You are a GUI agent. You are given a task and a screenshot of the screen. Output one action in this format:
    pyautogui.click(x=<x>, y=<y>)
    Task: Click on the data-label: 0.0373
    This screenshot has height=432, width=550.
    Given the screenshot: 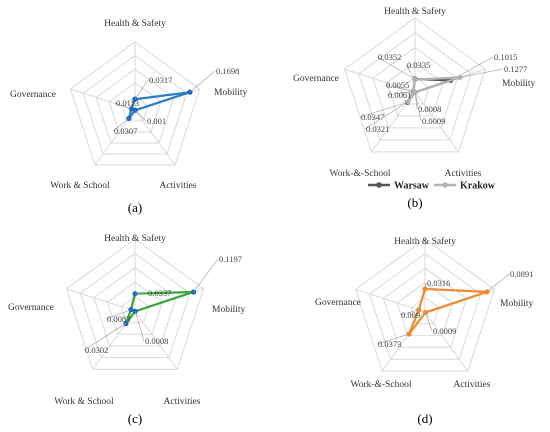 What is the action you would take?
    pyautogui.click(x=389, y=344)
    